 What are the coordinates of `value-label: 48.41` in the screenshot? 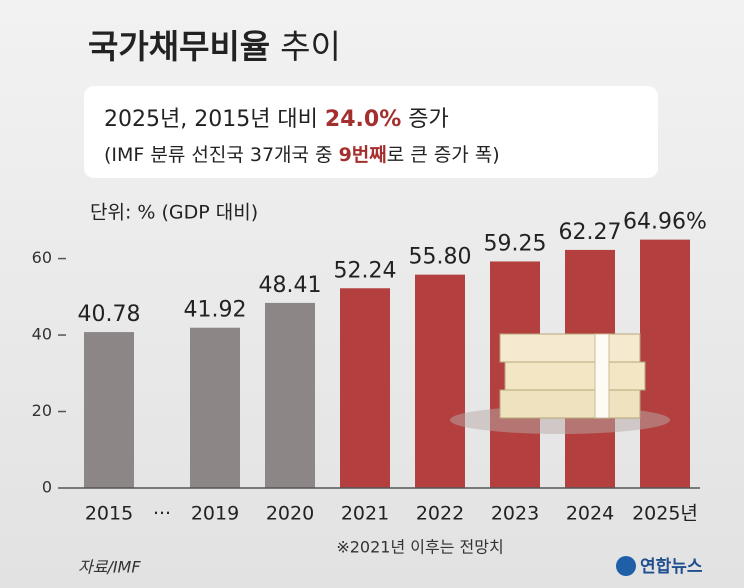 It's located at (290, 285).